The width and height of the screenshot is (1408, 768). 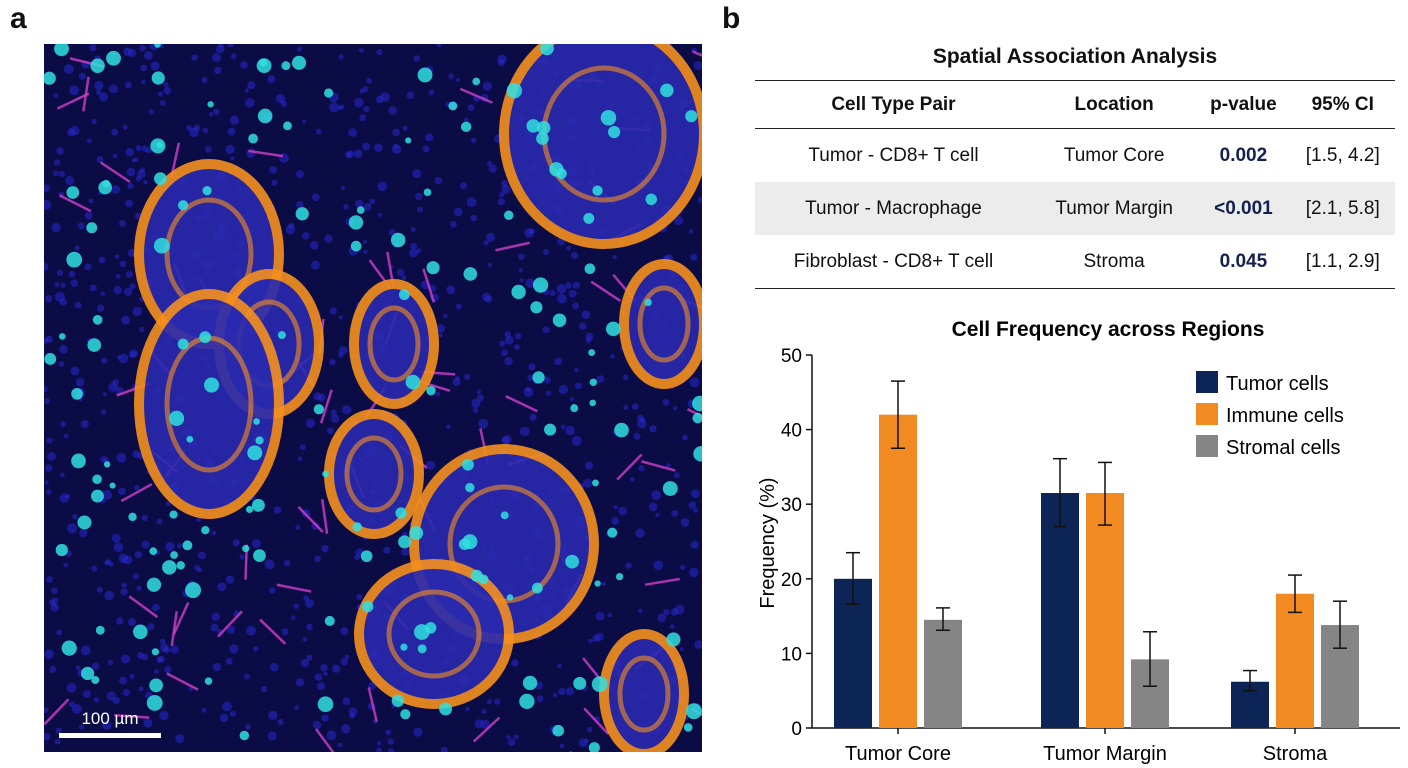 What do you see at coordinates (1108, 329) in the screenshot?
I see `chart-title: Cell Frequency across Regions` at bounding box center [1108, 329].